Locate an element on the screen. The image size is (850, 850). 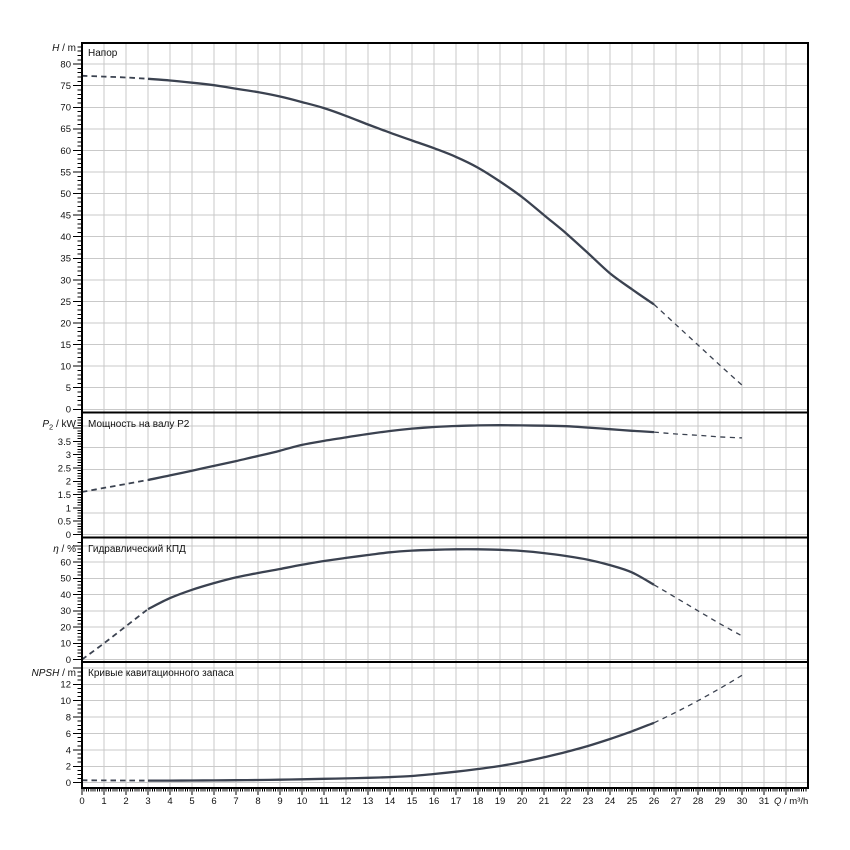
shaft-power-subplot-title: Мощность на валу P2 is located at coordinates (139, 424).